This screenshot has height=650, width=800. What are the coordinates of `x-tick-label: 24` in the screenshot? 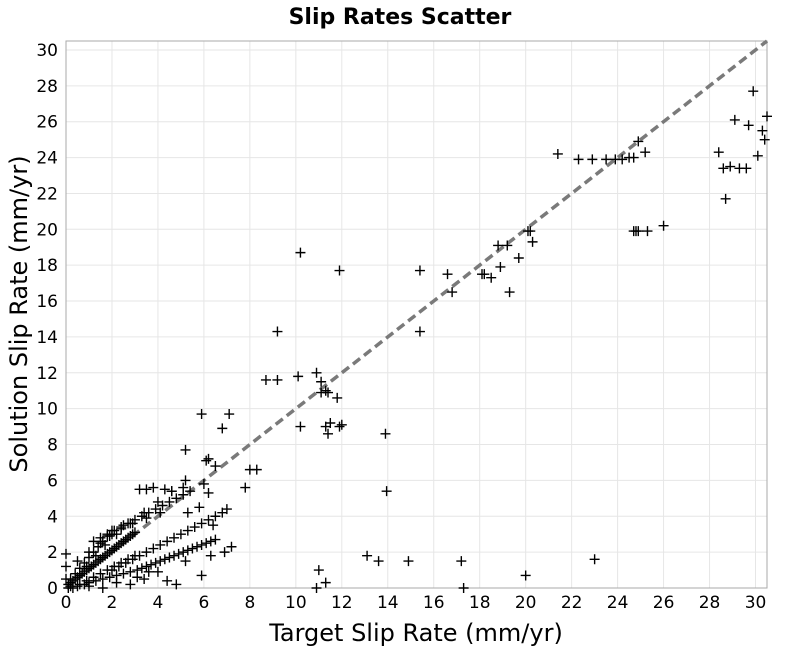 It's located at (618, 603).